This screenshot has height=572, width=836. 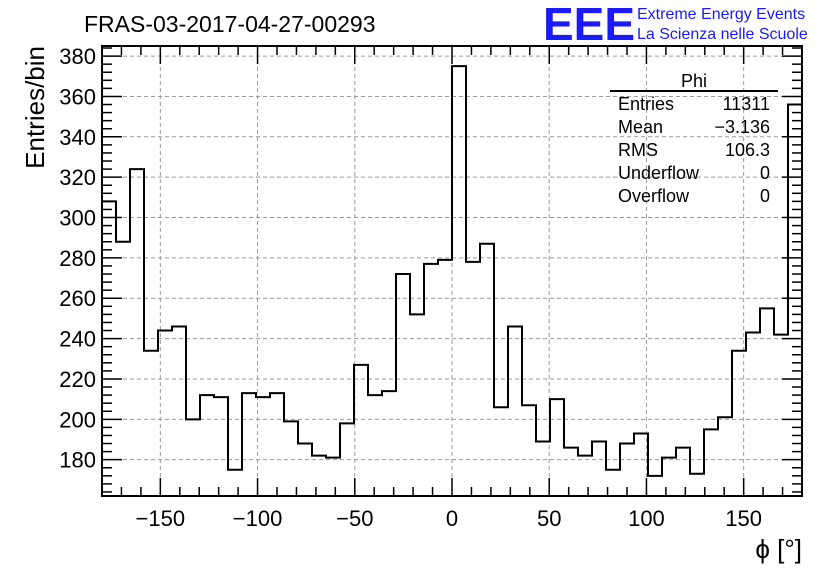 I want to click on stats-value: 106.3, so click(x=747, y=150).